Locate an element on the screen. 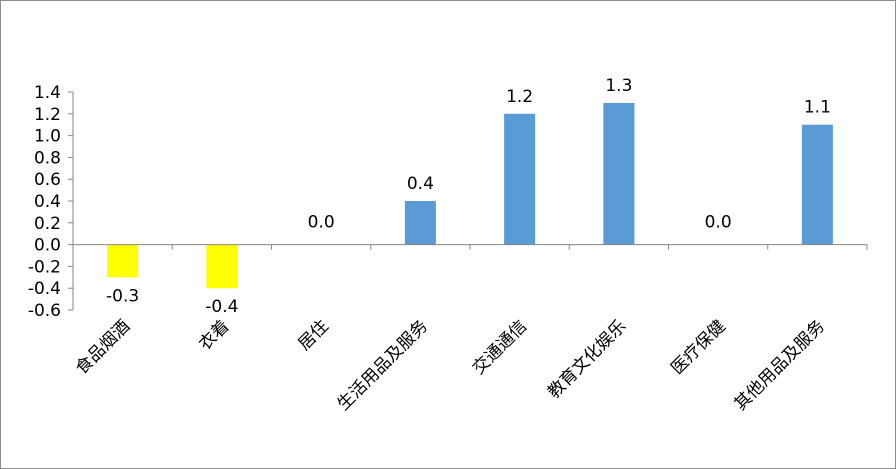 The image size is (896, 469). category-label: 食品烟酒 is located at coordinates (103, 347).